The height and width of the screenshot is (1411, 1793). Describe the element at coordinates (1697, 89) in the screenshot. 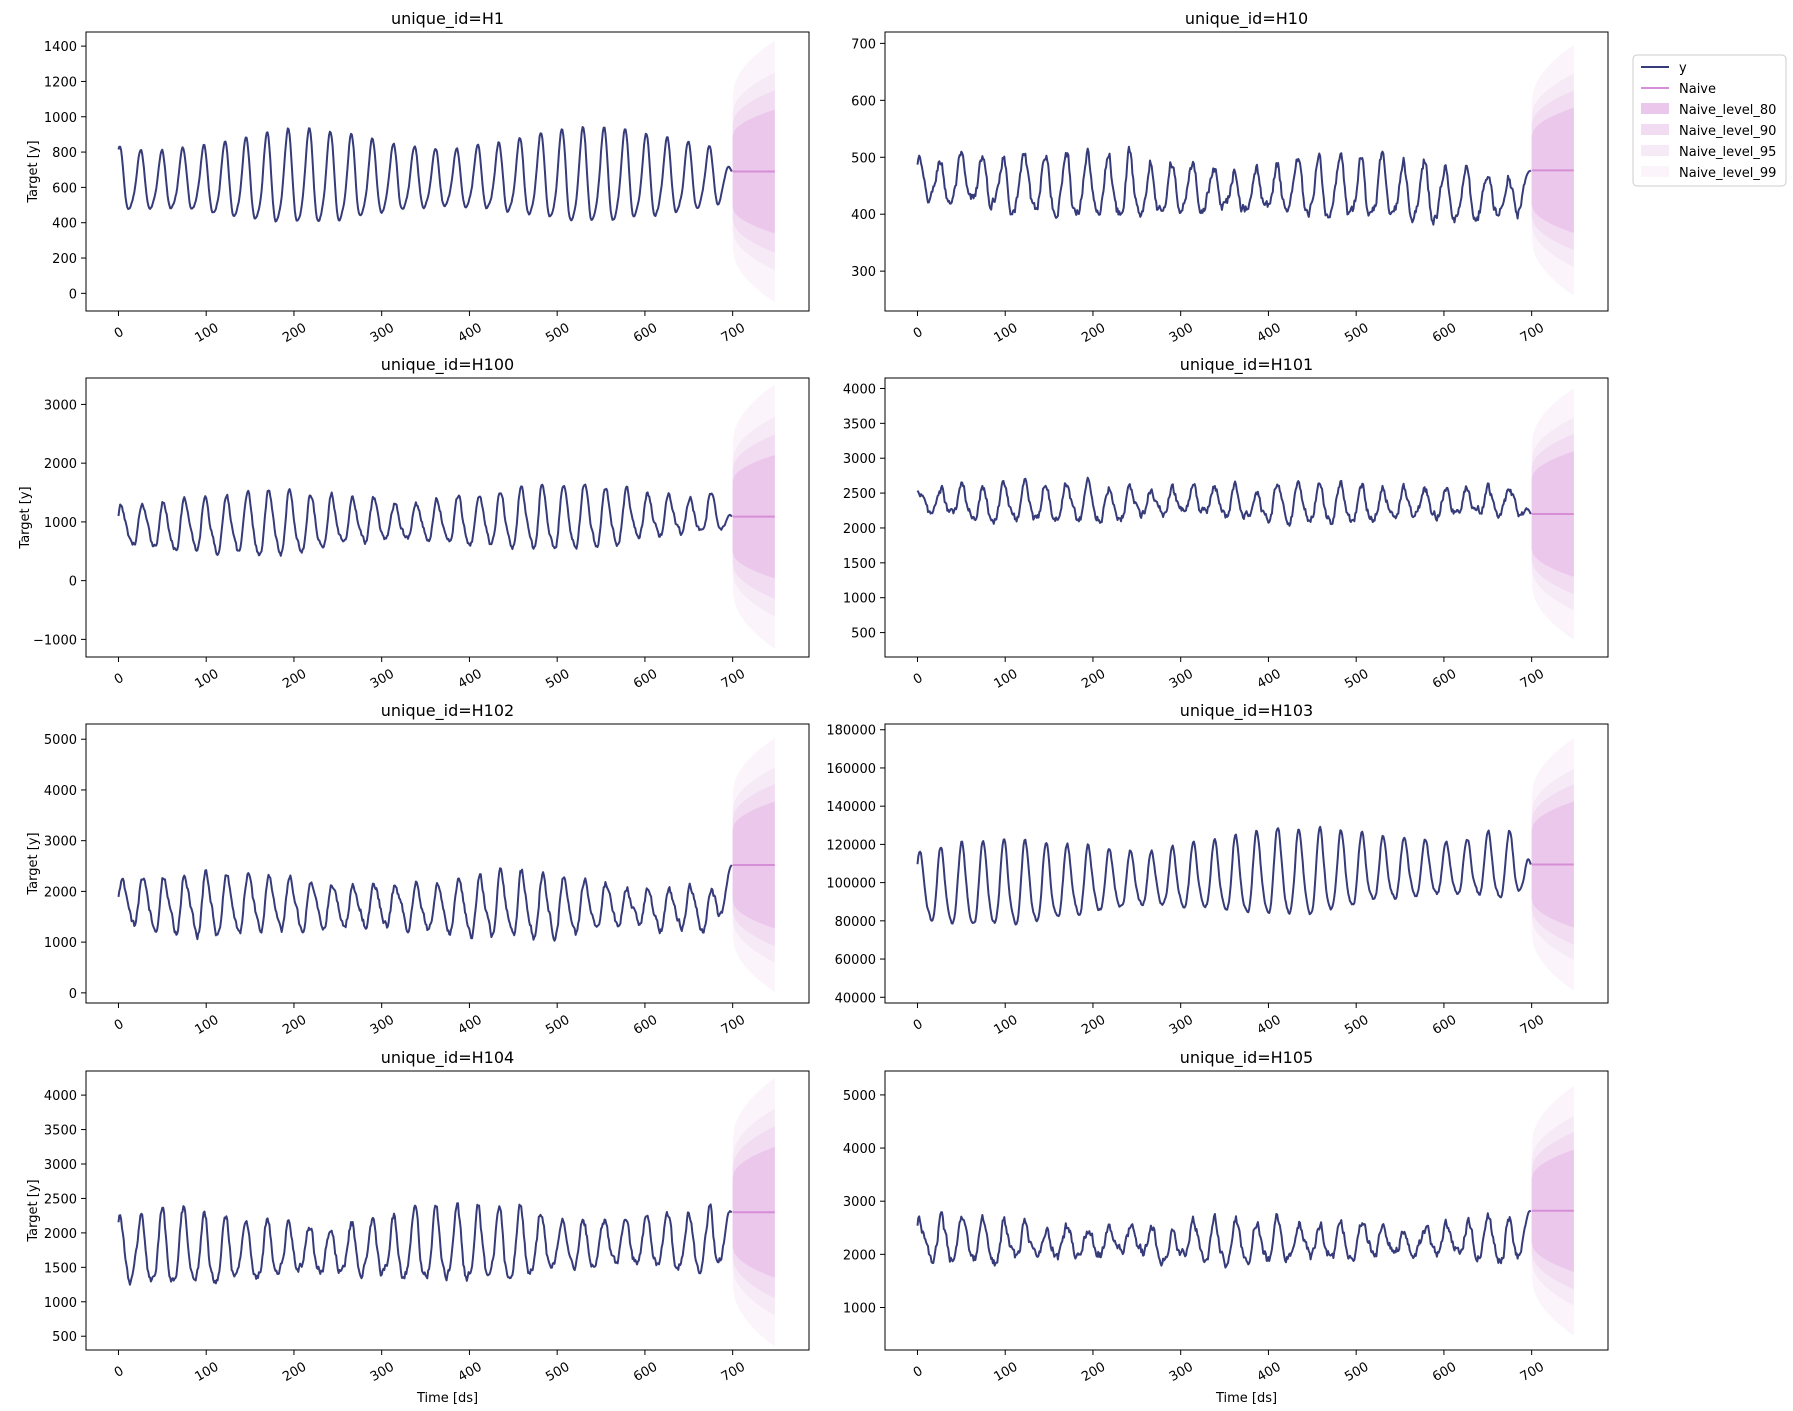

I see `legend-label: Naive` at that location.